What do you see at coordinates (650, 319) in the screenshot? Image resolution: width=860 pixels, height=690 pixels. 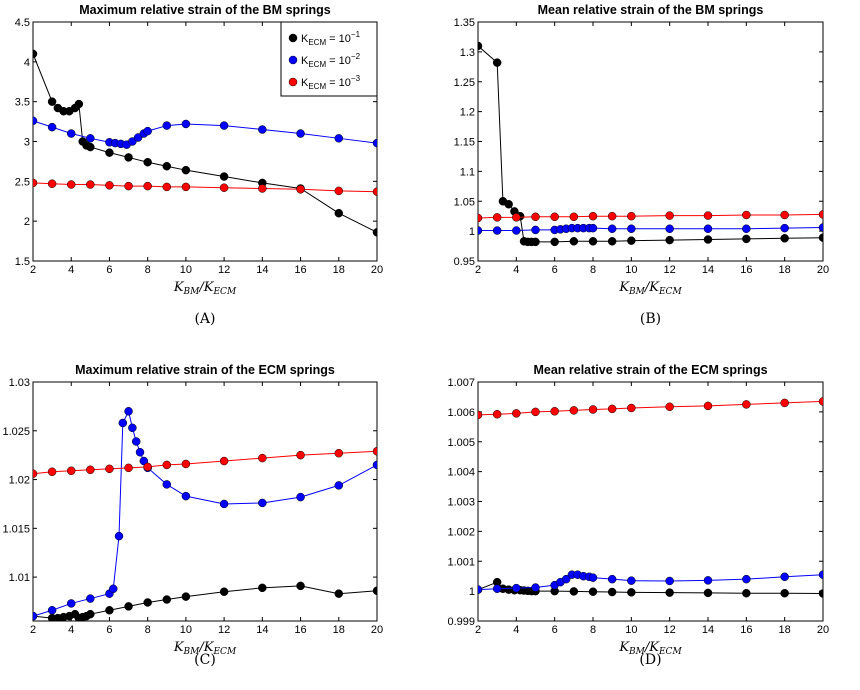 I see `panel-caption: (B)` at bounding box center [650, 319].